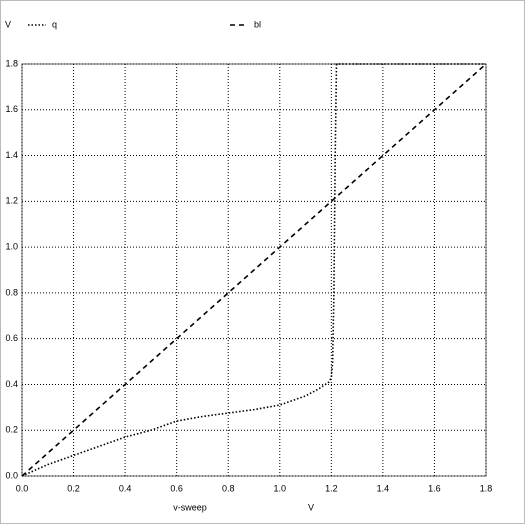  Describe the element at coordinates (331, 488) in the screenshot. I see `x-tick-label: 1.2` at that location.